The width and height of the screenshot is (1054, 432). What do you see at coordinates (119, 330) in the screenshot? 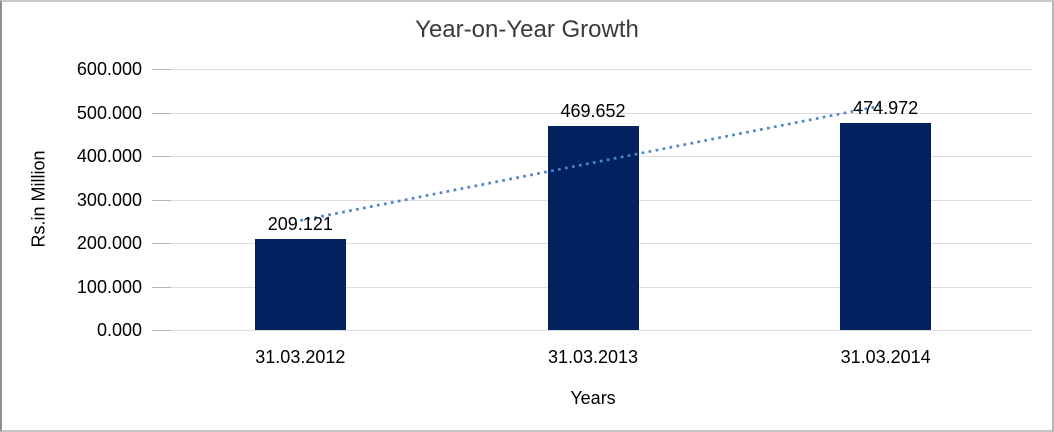
I see `y-tick-label: 0.000` at bounding box center [119, 330].